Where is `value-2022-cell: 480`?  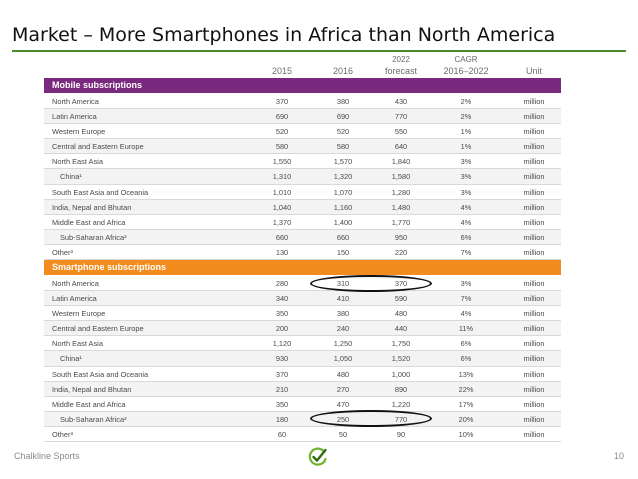 value-2022-cell: 480 is located at coordinates (401, 314).